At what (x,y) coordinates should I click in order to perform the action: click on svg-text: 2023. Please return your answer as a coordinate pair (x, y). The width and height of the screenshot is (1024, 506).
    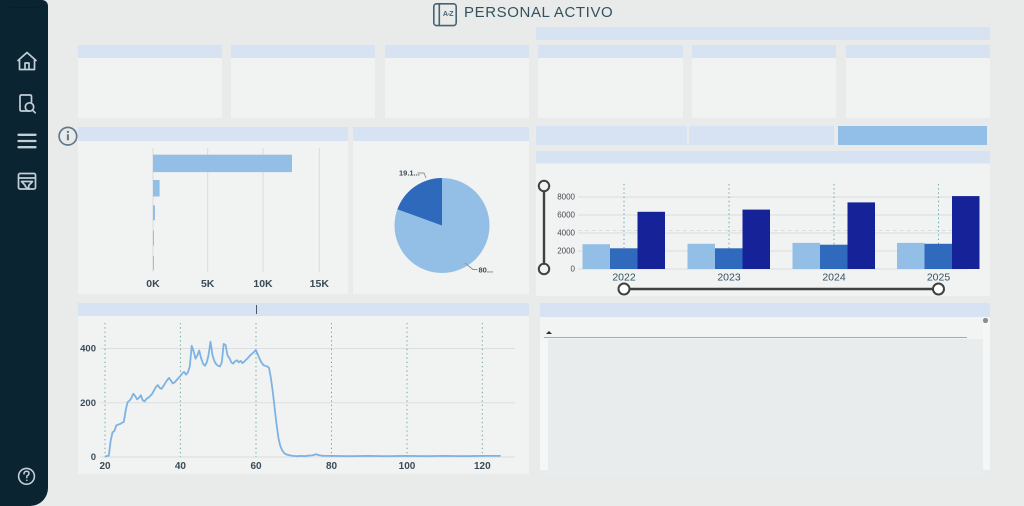
    Looking at the image, I should click on (729, 278).